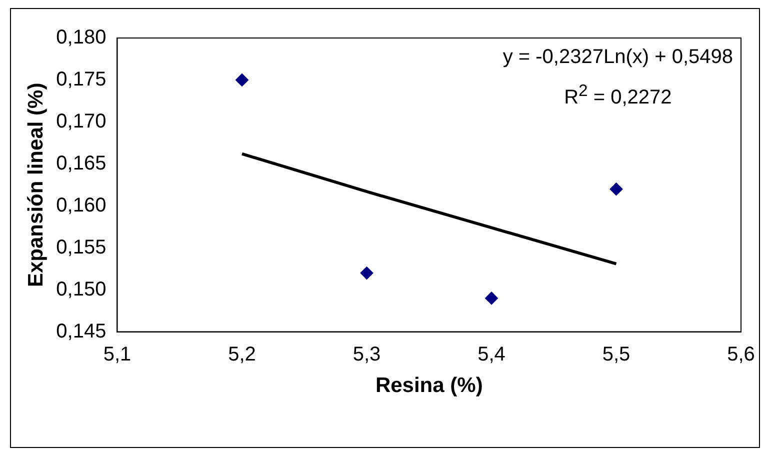 The width and height of the screenshot is (769, 458). I want to click on x-tick-label: 5,5, so click(616, 354).